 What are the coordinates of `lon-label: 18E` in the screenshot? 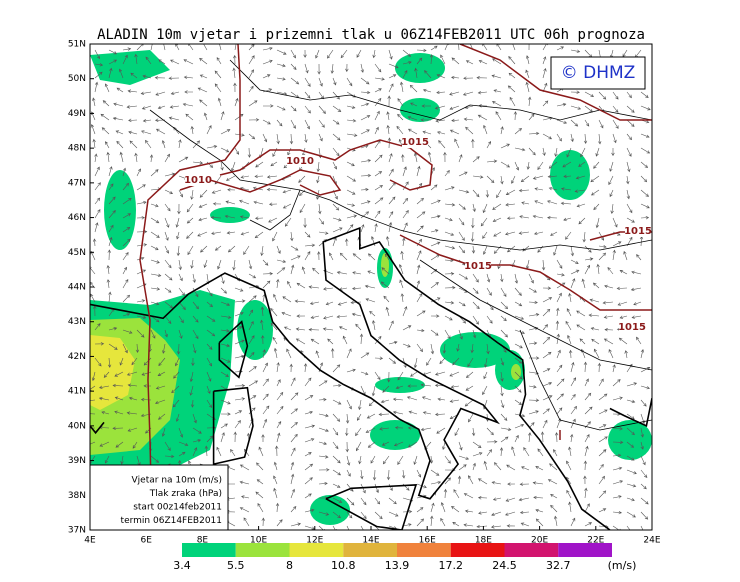 It's located at (483, 541).